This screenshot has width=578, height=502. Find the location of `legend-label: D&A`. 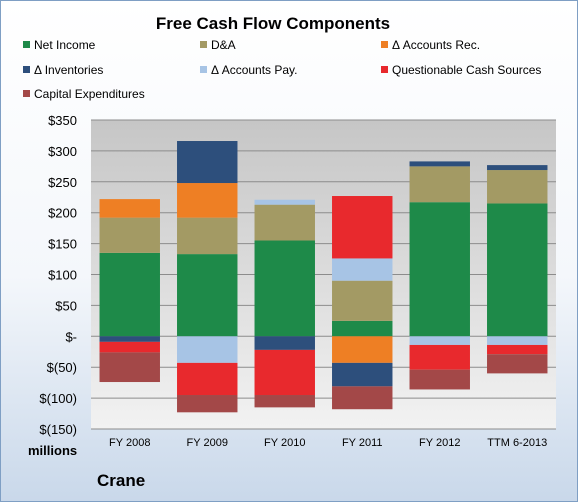

legend-label: D&A is located at coordinates (223, 45).